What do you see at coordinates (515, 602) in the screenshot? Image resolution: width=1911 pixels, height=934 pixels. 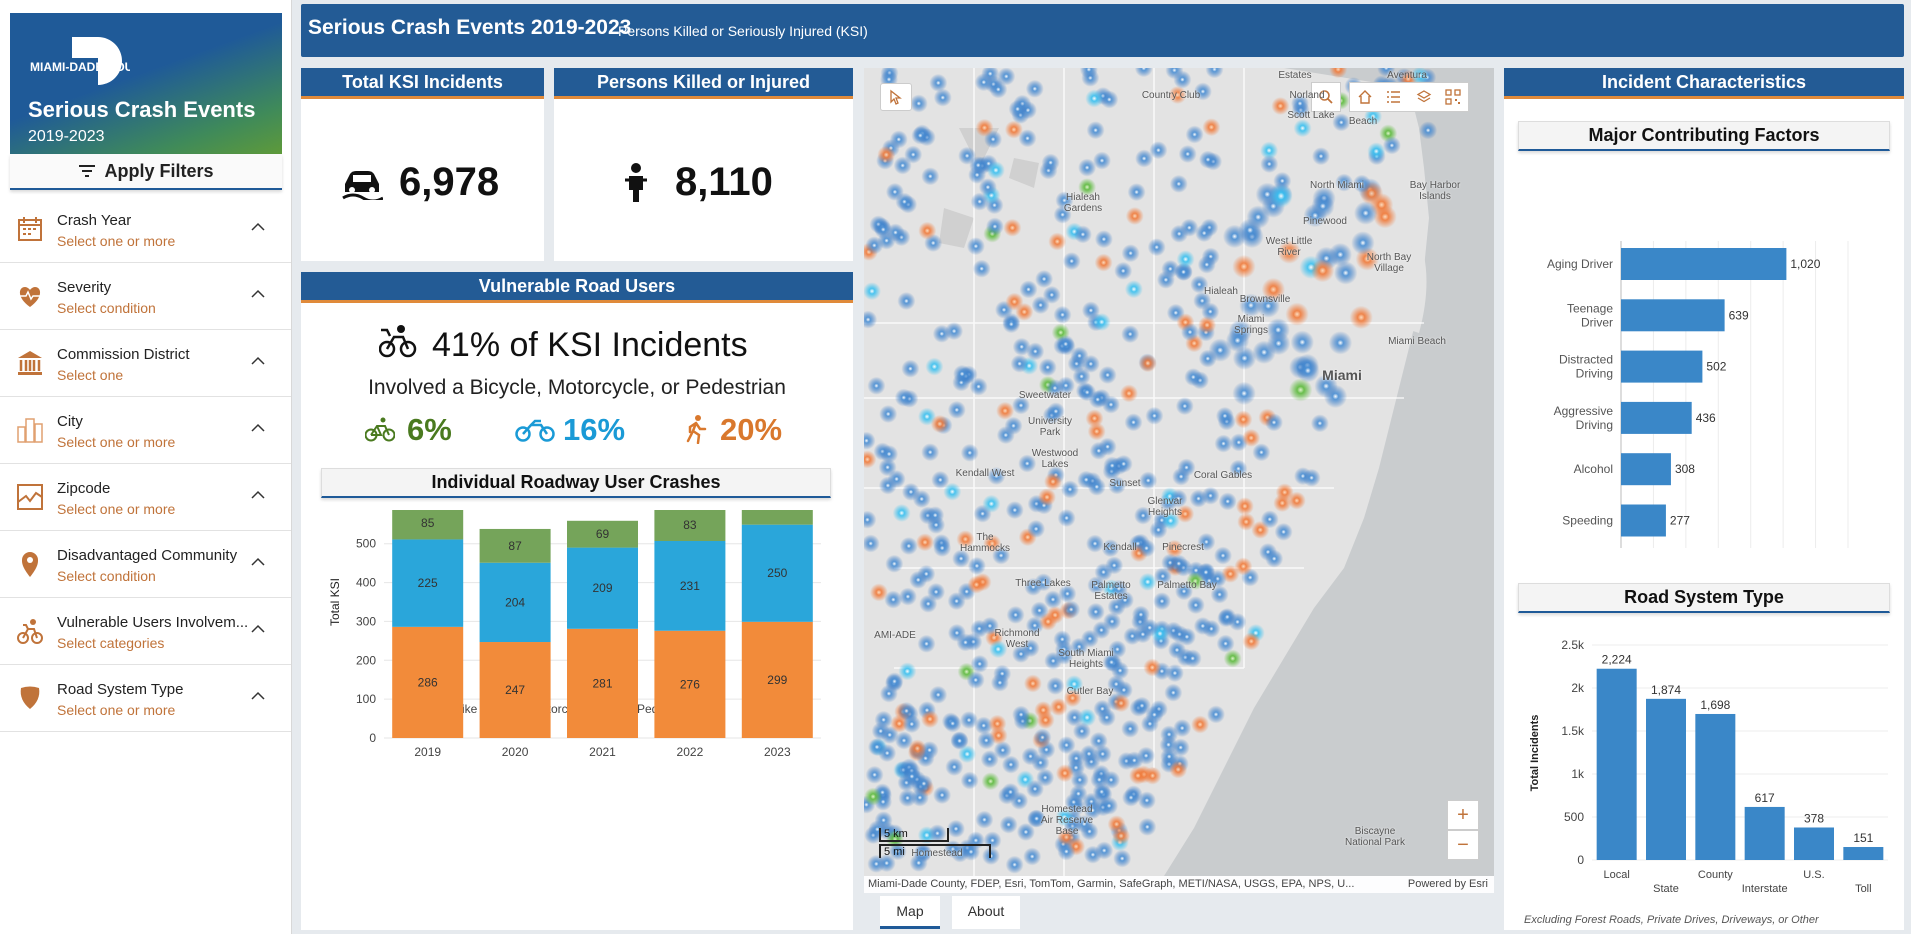 I see `bar-segment-motorcycle` at bounding box center [515, 602].